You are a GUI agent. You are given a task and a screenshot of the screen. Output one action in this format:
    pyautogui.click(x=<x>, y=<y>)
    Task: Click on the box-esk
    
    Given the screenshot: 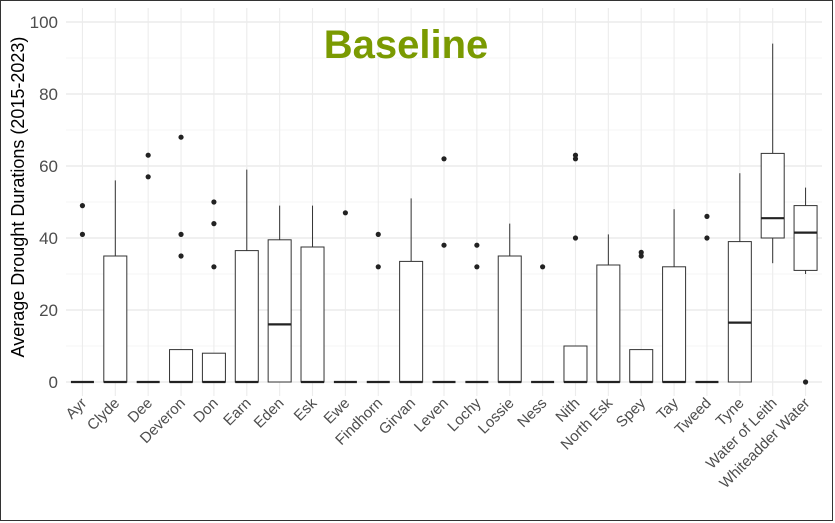 What is the action you would take?
    pyautogui.click(x=312, y=294)
    